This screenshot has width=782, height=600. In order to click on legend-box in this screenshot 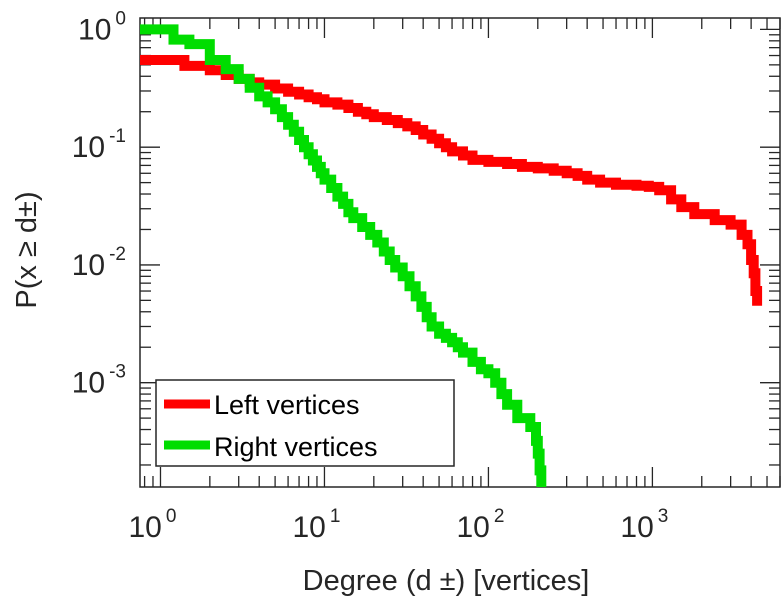, I will do `click(305, 423)`.